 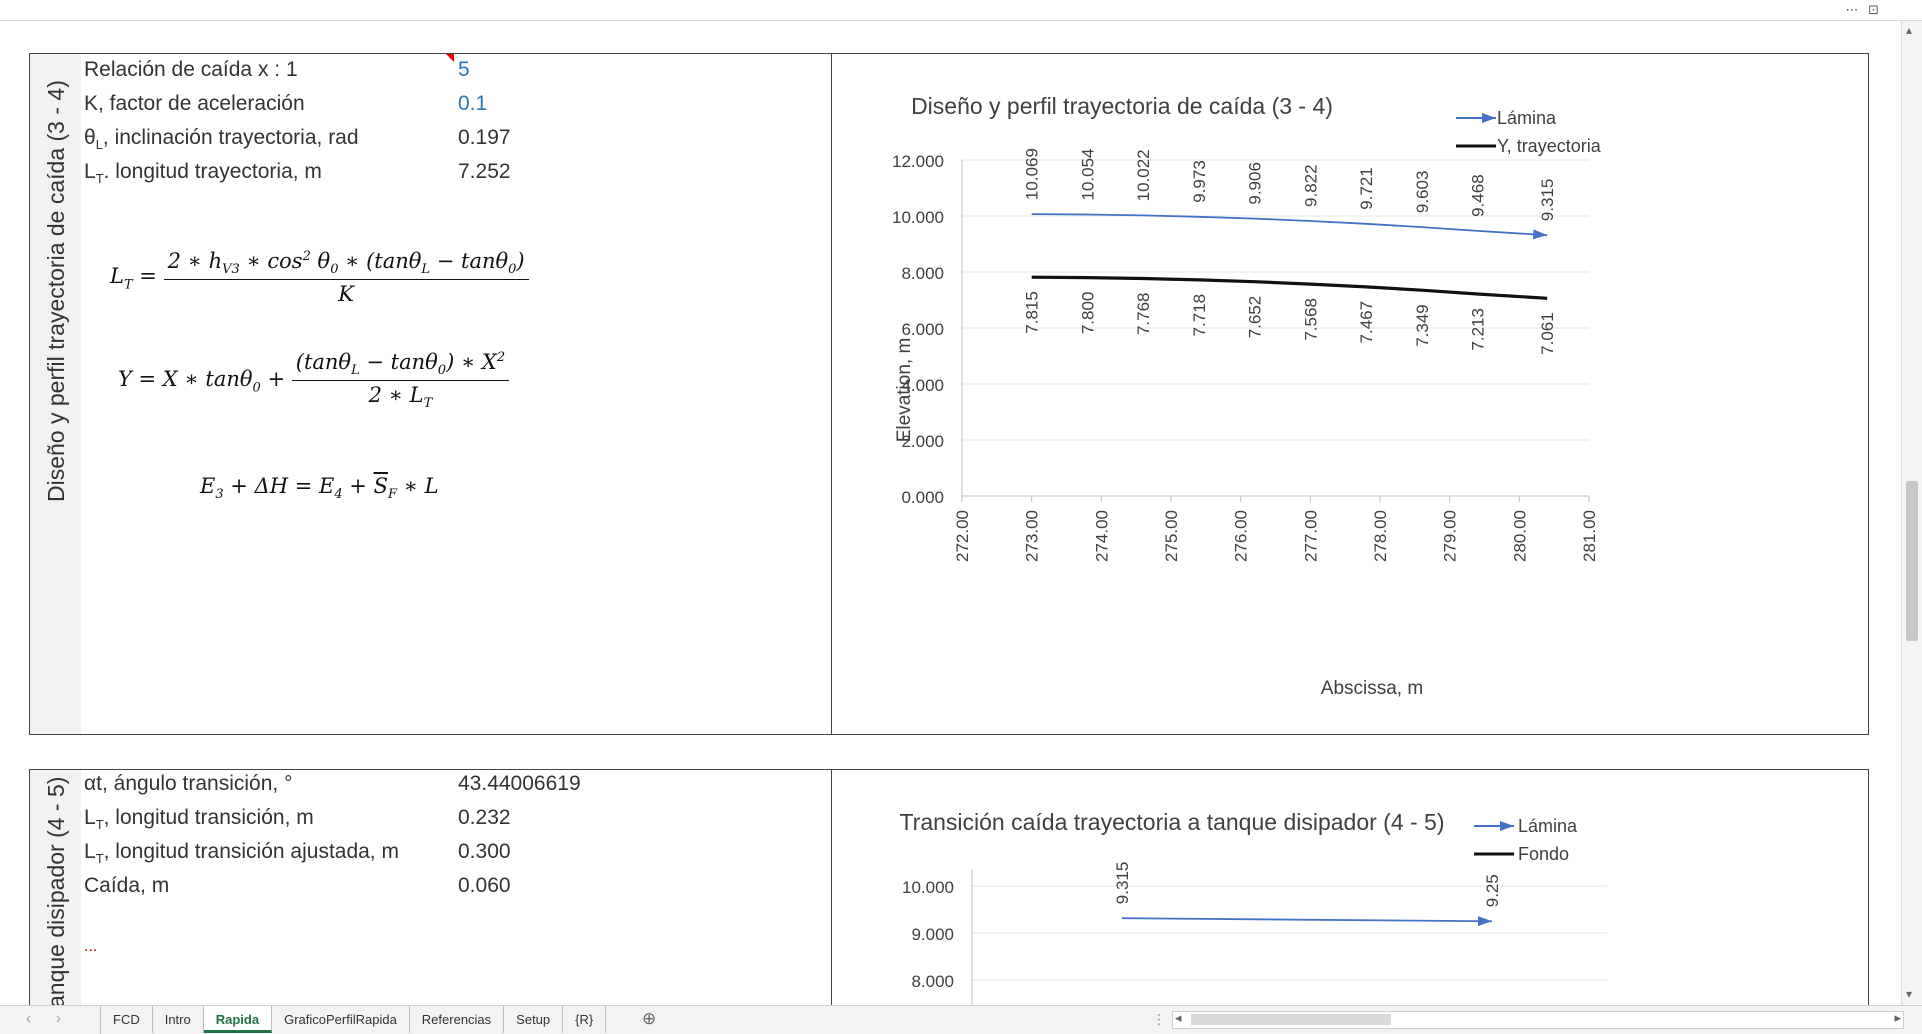 What do you see at coordinates (1199, 315) in the screenshot?
I see `trayectoria-data-label: 7.718` at bounding box center [1199, 315].